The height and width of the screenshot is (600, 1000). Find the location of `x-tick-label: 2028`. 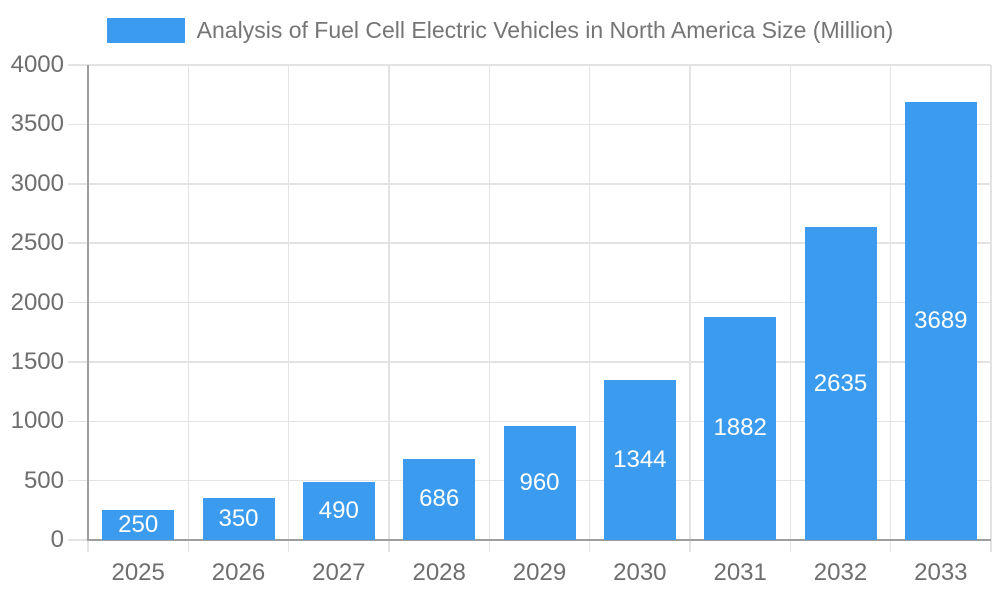

x-tick-label: 2028 is located at coordinates (439, 572).